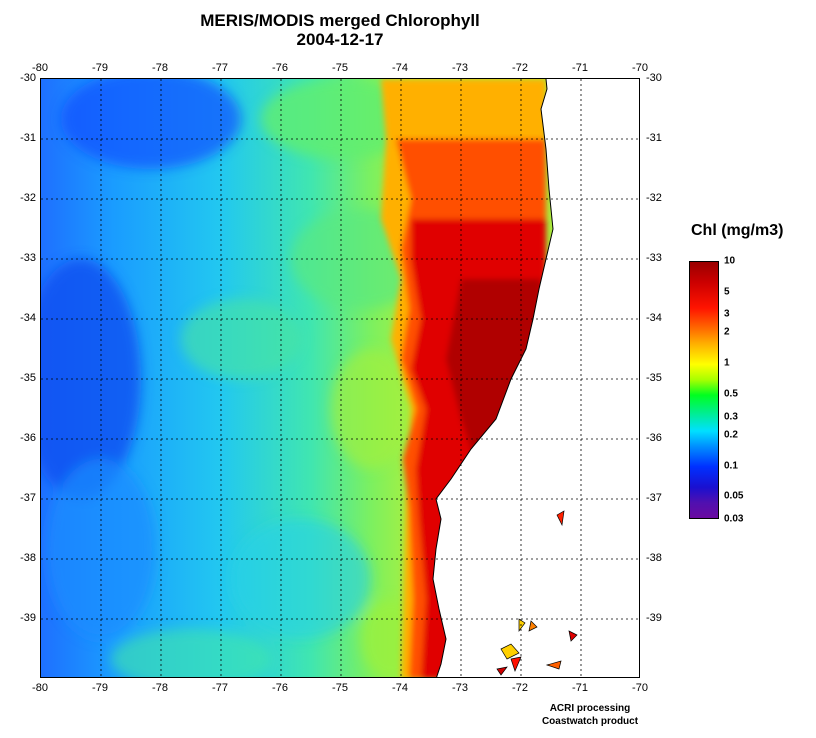 This screenshot has height=738, width=816. Describe the element at coordinates (727, 292) in the screenshot. I see `colorbar-tick-label: 5` at that location.